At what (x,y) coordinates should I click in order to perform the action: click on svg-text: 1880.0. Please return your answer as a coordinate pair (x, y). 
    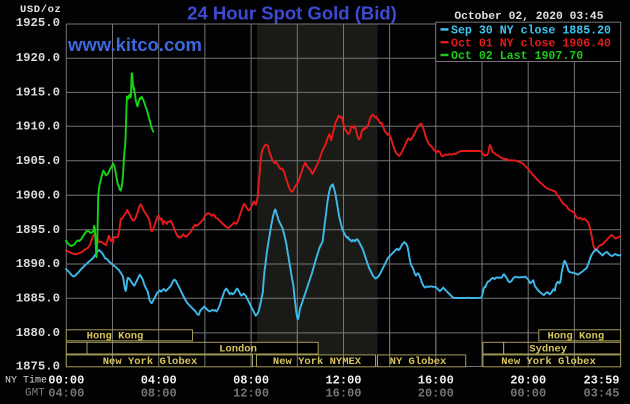
    Looking at the image, I should click on (38, 333).